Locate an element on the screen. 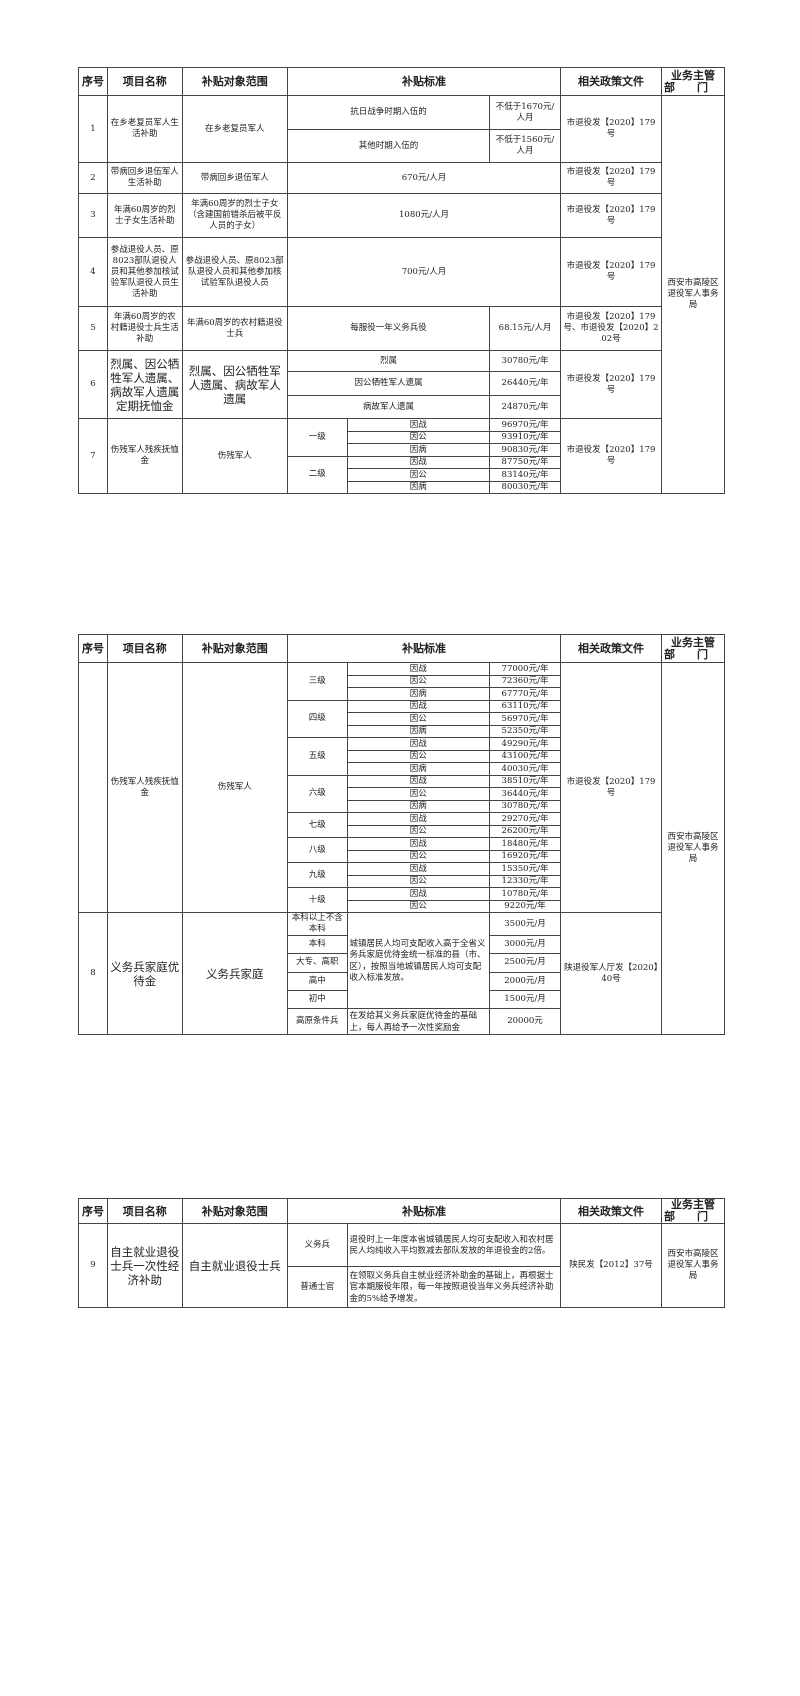  standard-value: 1500元/月 is located at coordinates (525, 999).